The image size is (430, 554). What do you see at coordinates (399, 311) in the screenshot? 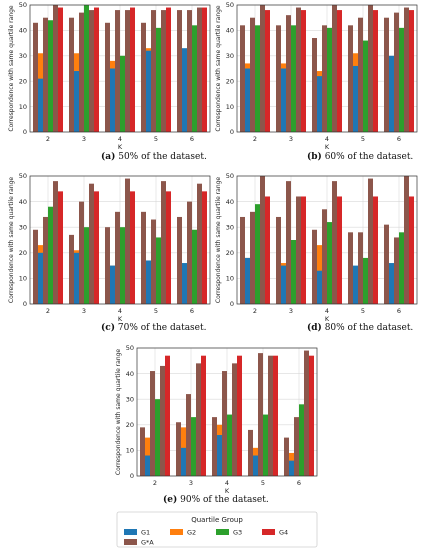
I see `x-tick-label: 6` at bounding box center [399, 311].